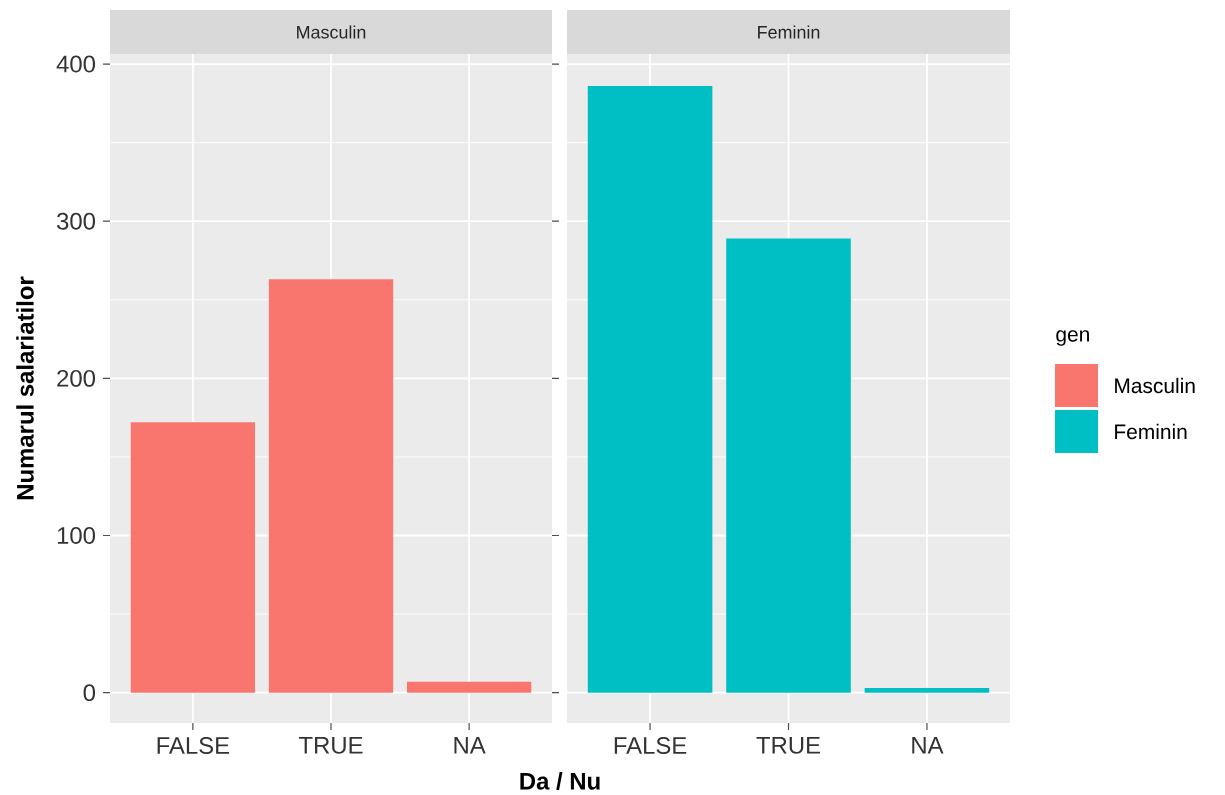  What do you see at coordinates (76, 64) in the screenshot?
I see `y-tick-label: 400` at bounding box center [76, 64].